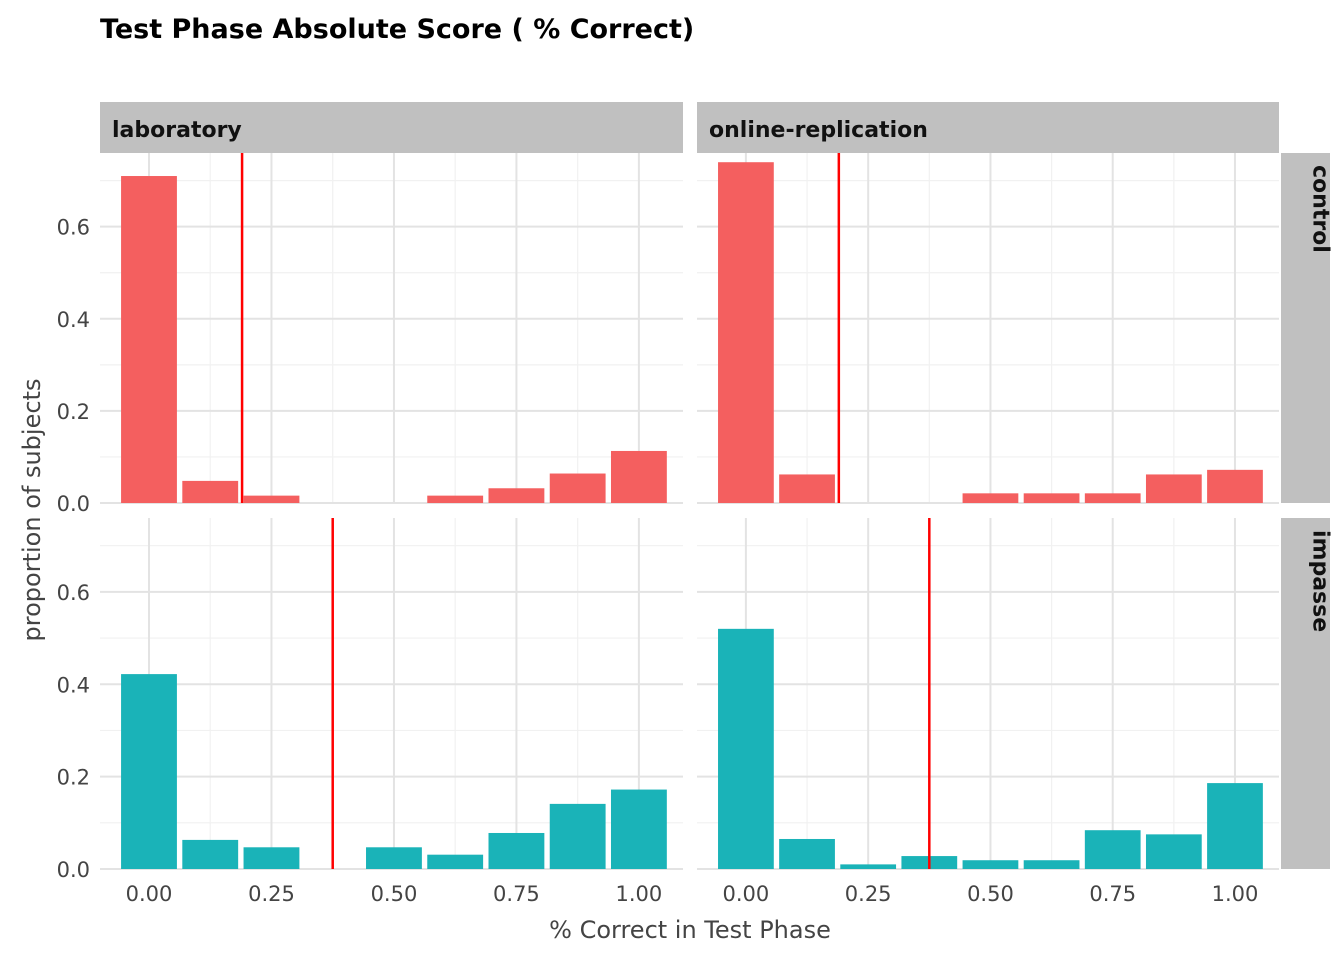 The width and height of the screenshot is (1344, 960). Describe the element at coordinates (818, 130) in the screenshot. I see `facet-label-online-replication: online-replication` at that location.